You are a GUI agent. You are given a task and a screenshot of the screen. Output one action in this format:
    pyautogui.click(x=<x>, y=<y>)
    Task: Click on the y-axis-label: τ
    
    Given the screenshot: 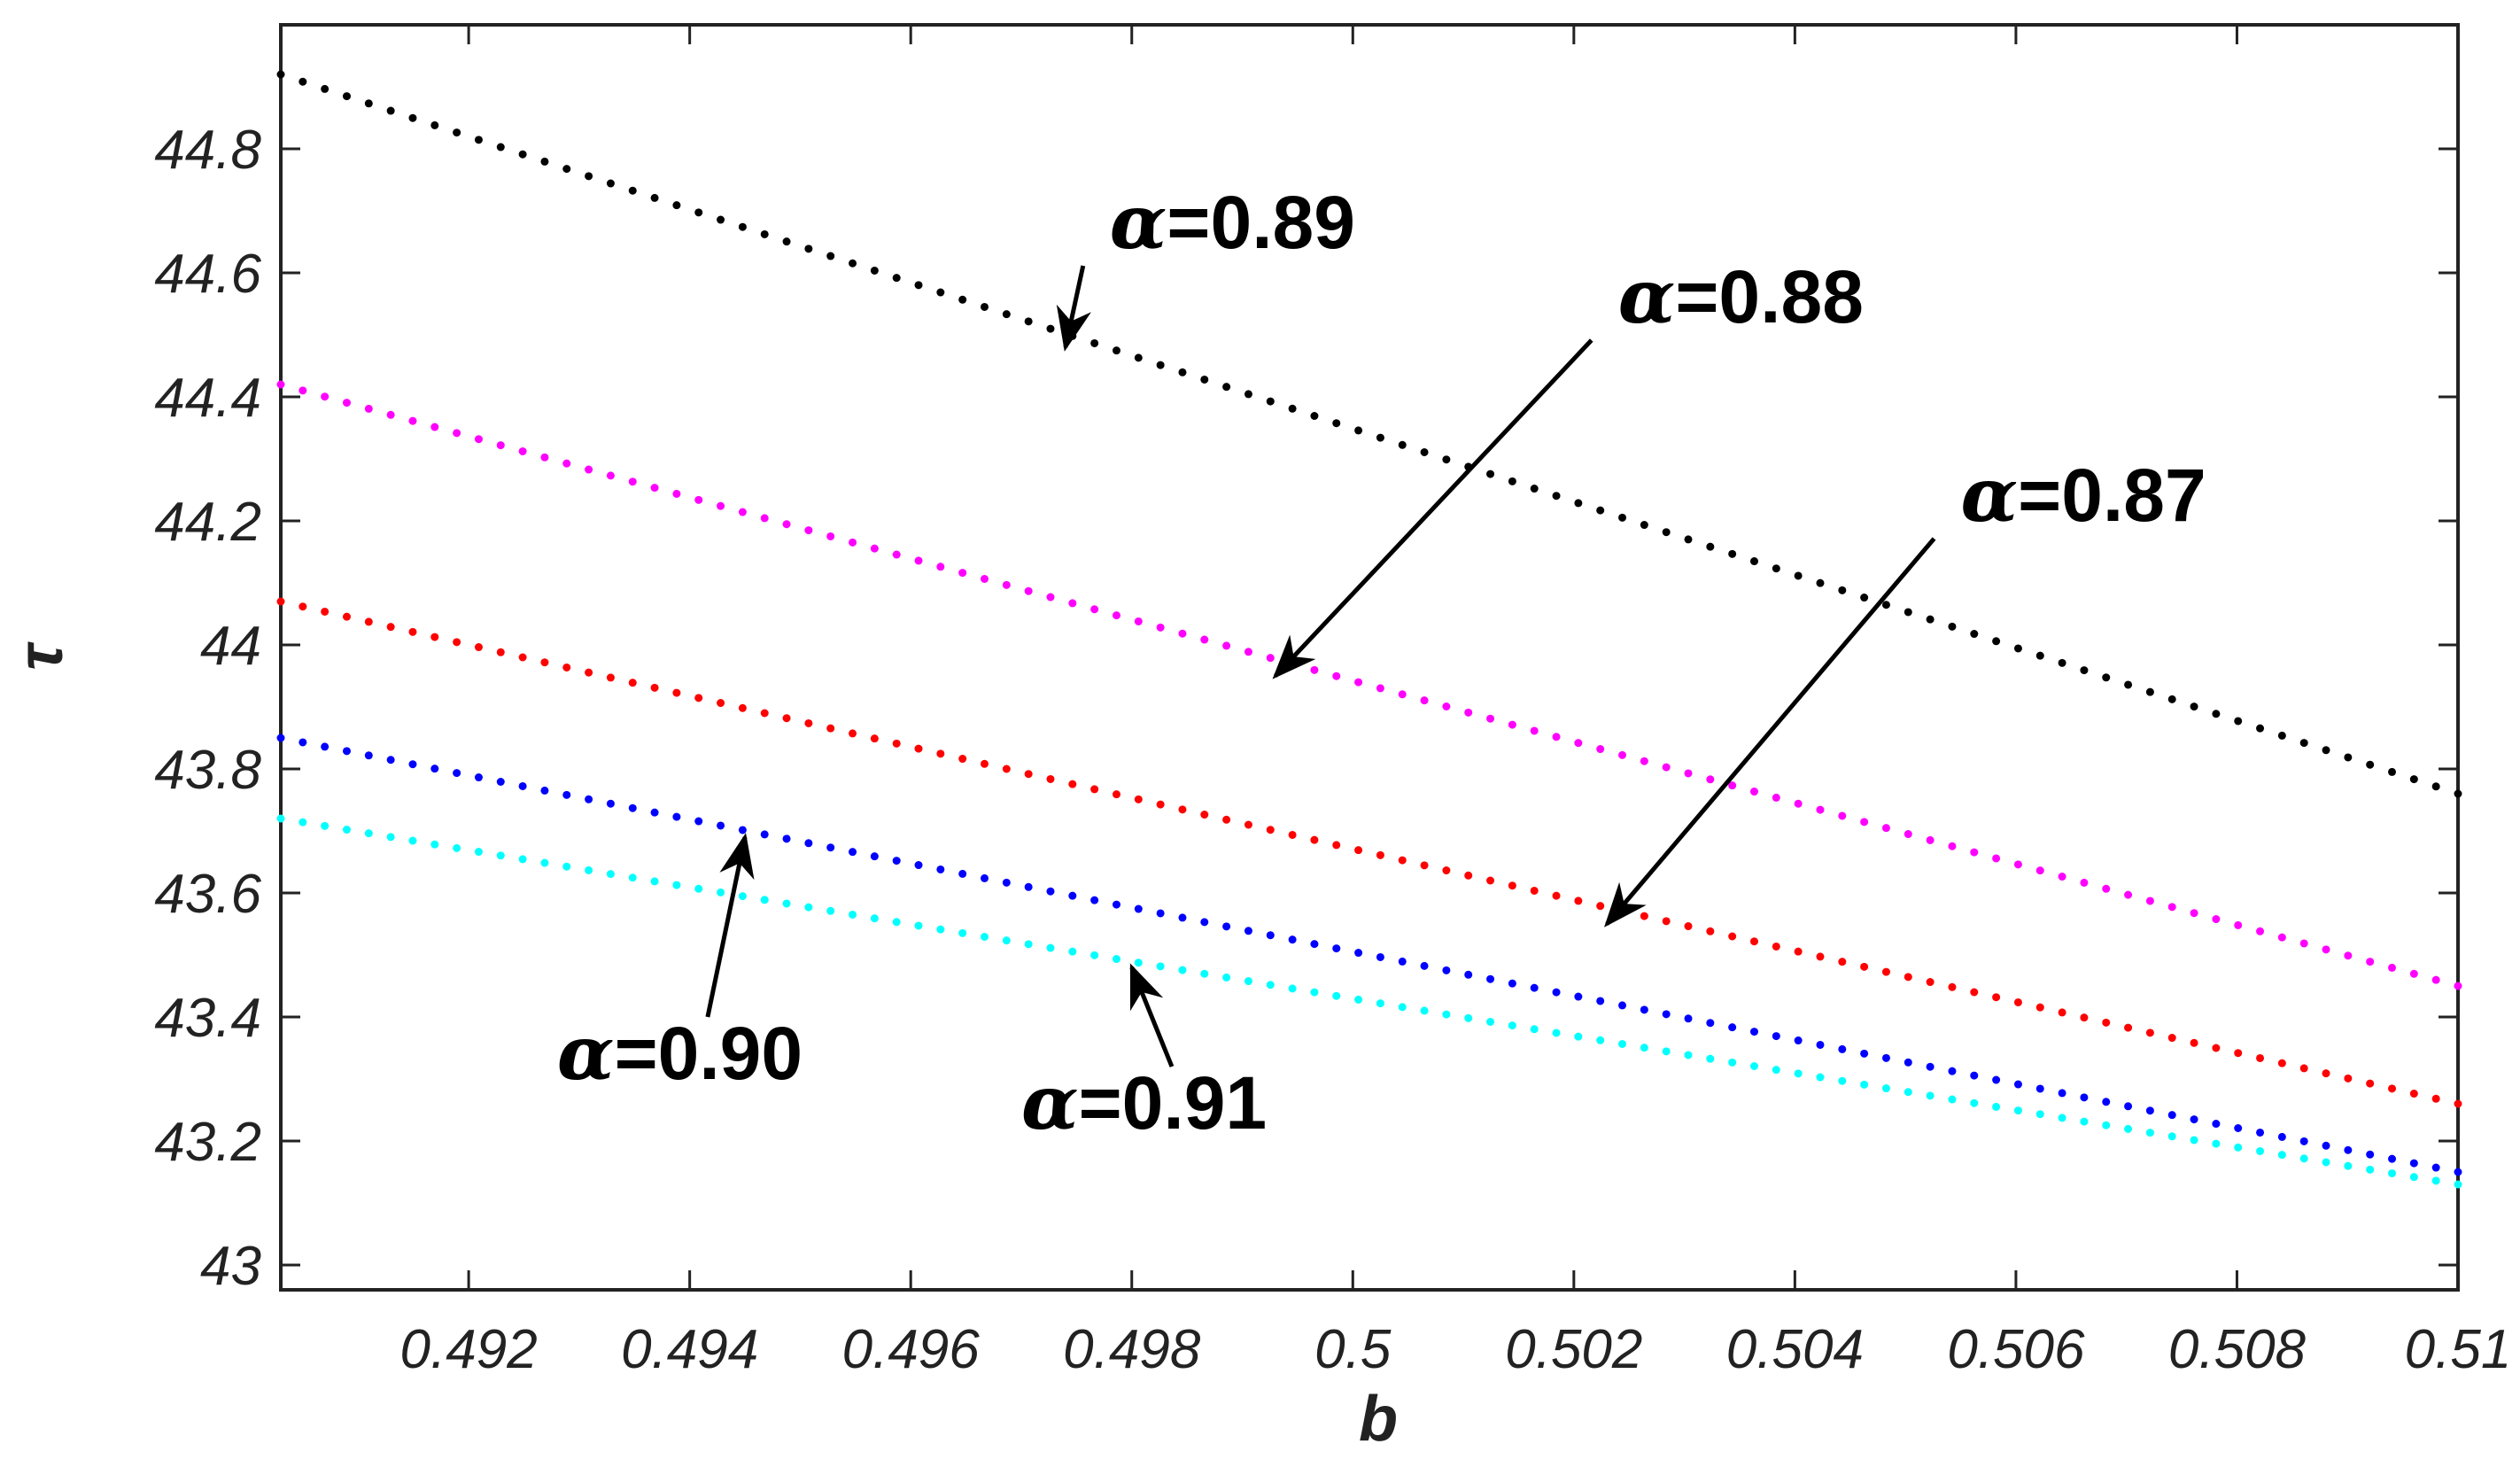 What is the action you would take?
    pyautogui.click(x=40, y=656)
    